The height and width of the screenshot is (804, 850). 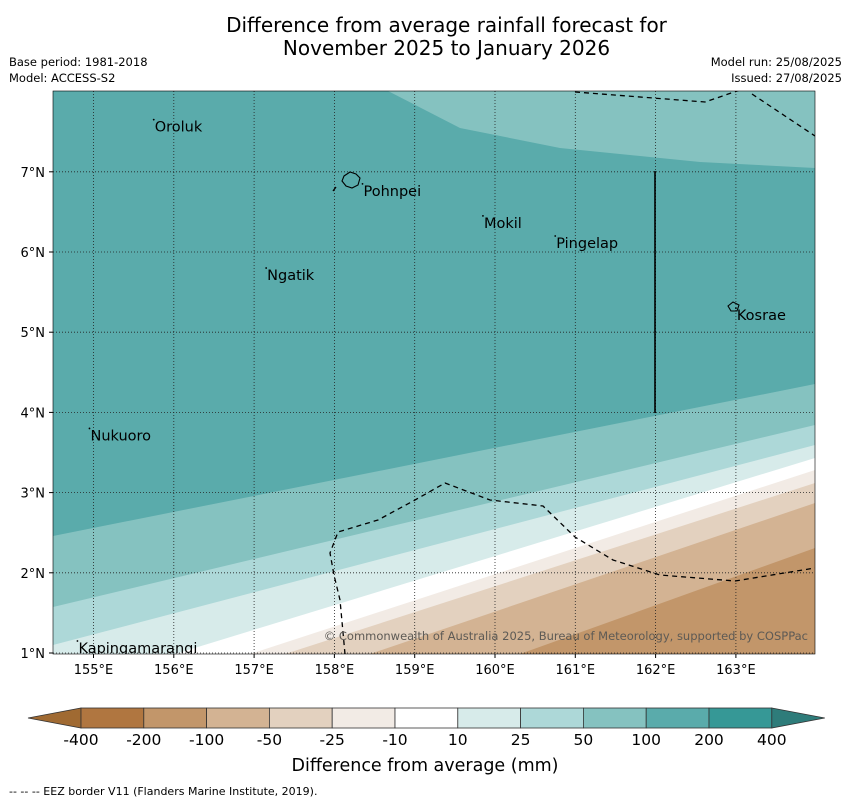 I want to click on lat-tick-label: 6°N, so click(x=33, y=253).